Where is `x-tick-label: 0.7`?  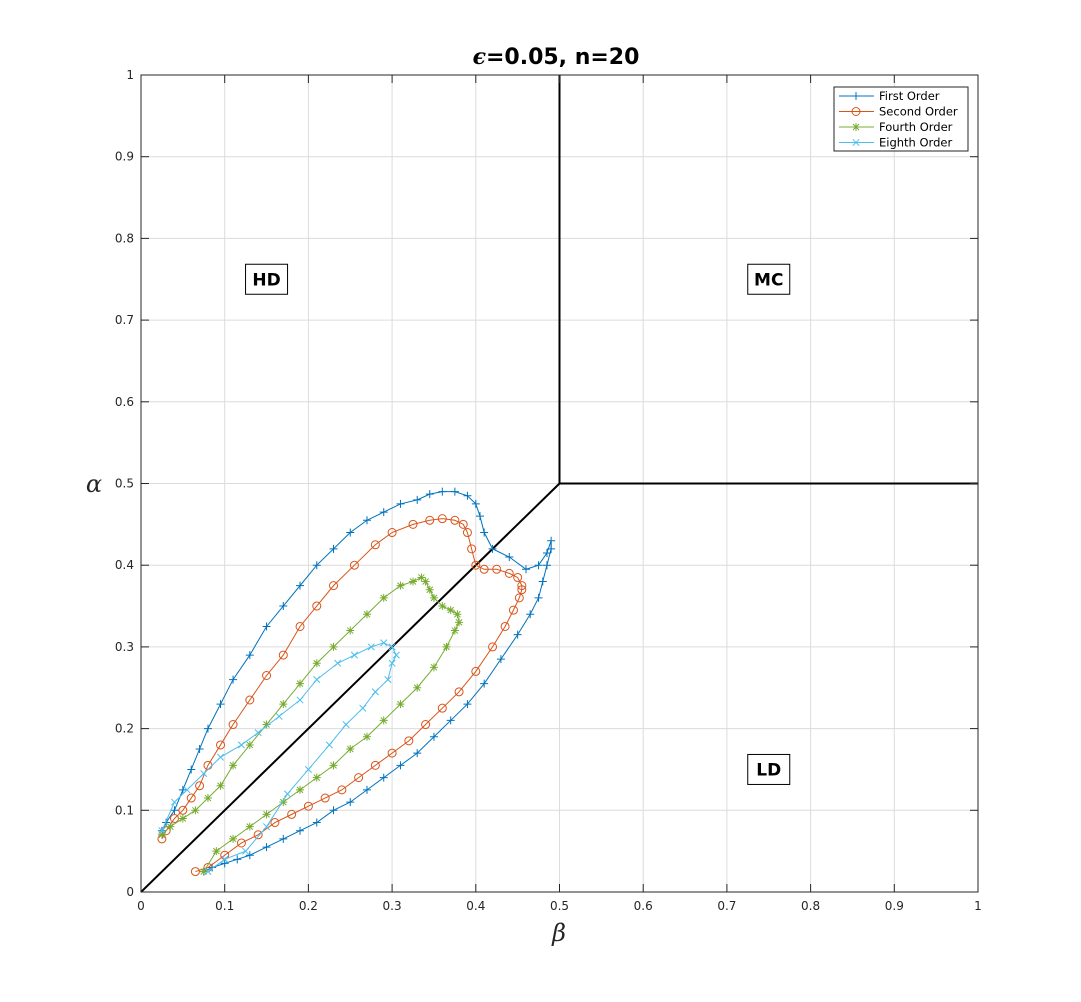
x-tick-label: 0.7 is located at coordinates (726, 906).